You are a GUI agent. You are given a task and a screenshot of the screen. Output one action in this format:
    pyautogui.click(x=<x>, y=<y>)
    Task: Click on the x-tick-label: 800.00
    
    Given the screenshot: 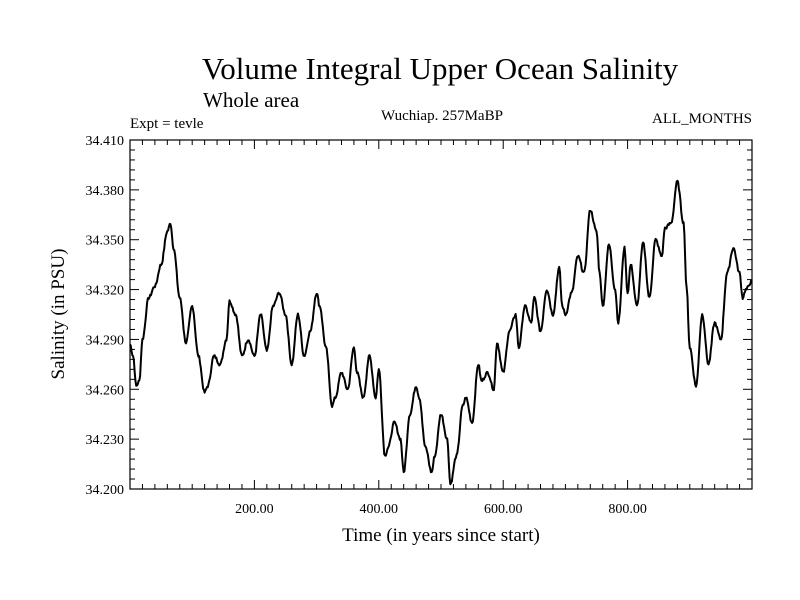 What is the action you would take?
    pyautogui.click(x=627, y=509)
    